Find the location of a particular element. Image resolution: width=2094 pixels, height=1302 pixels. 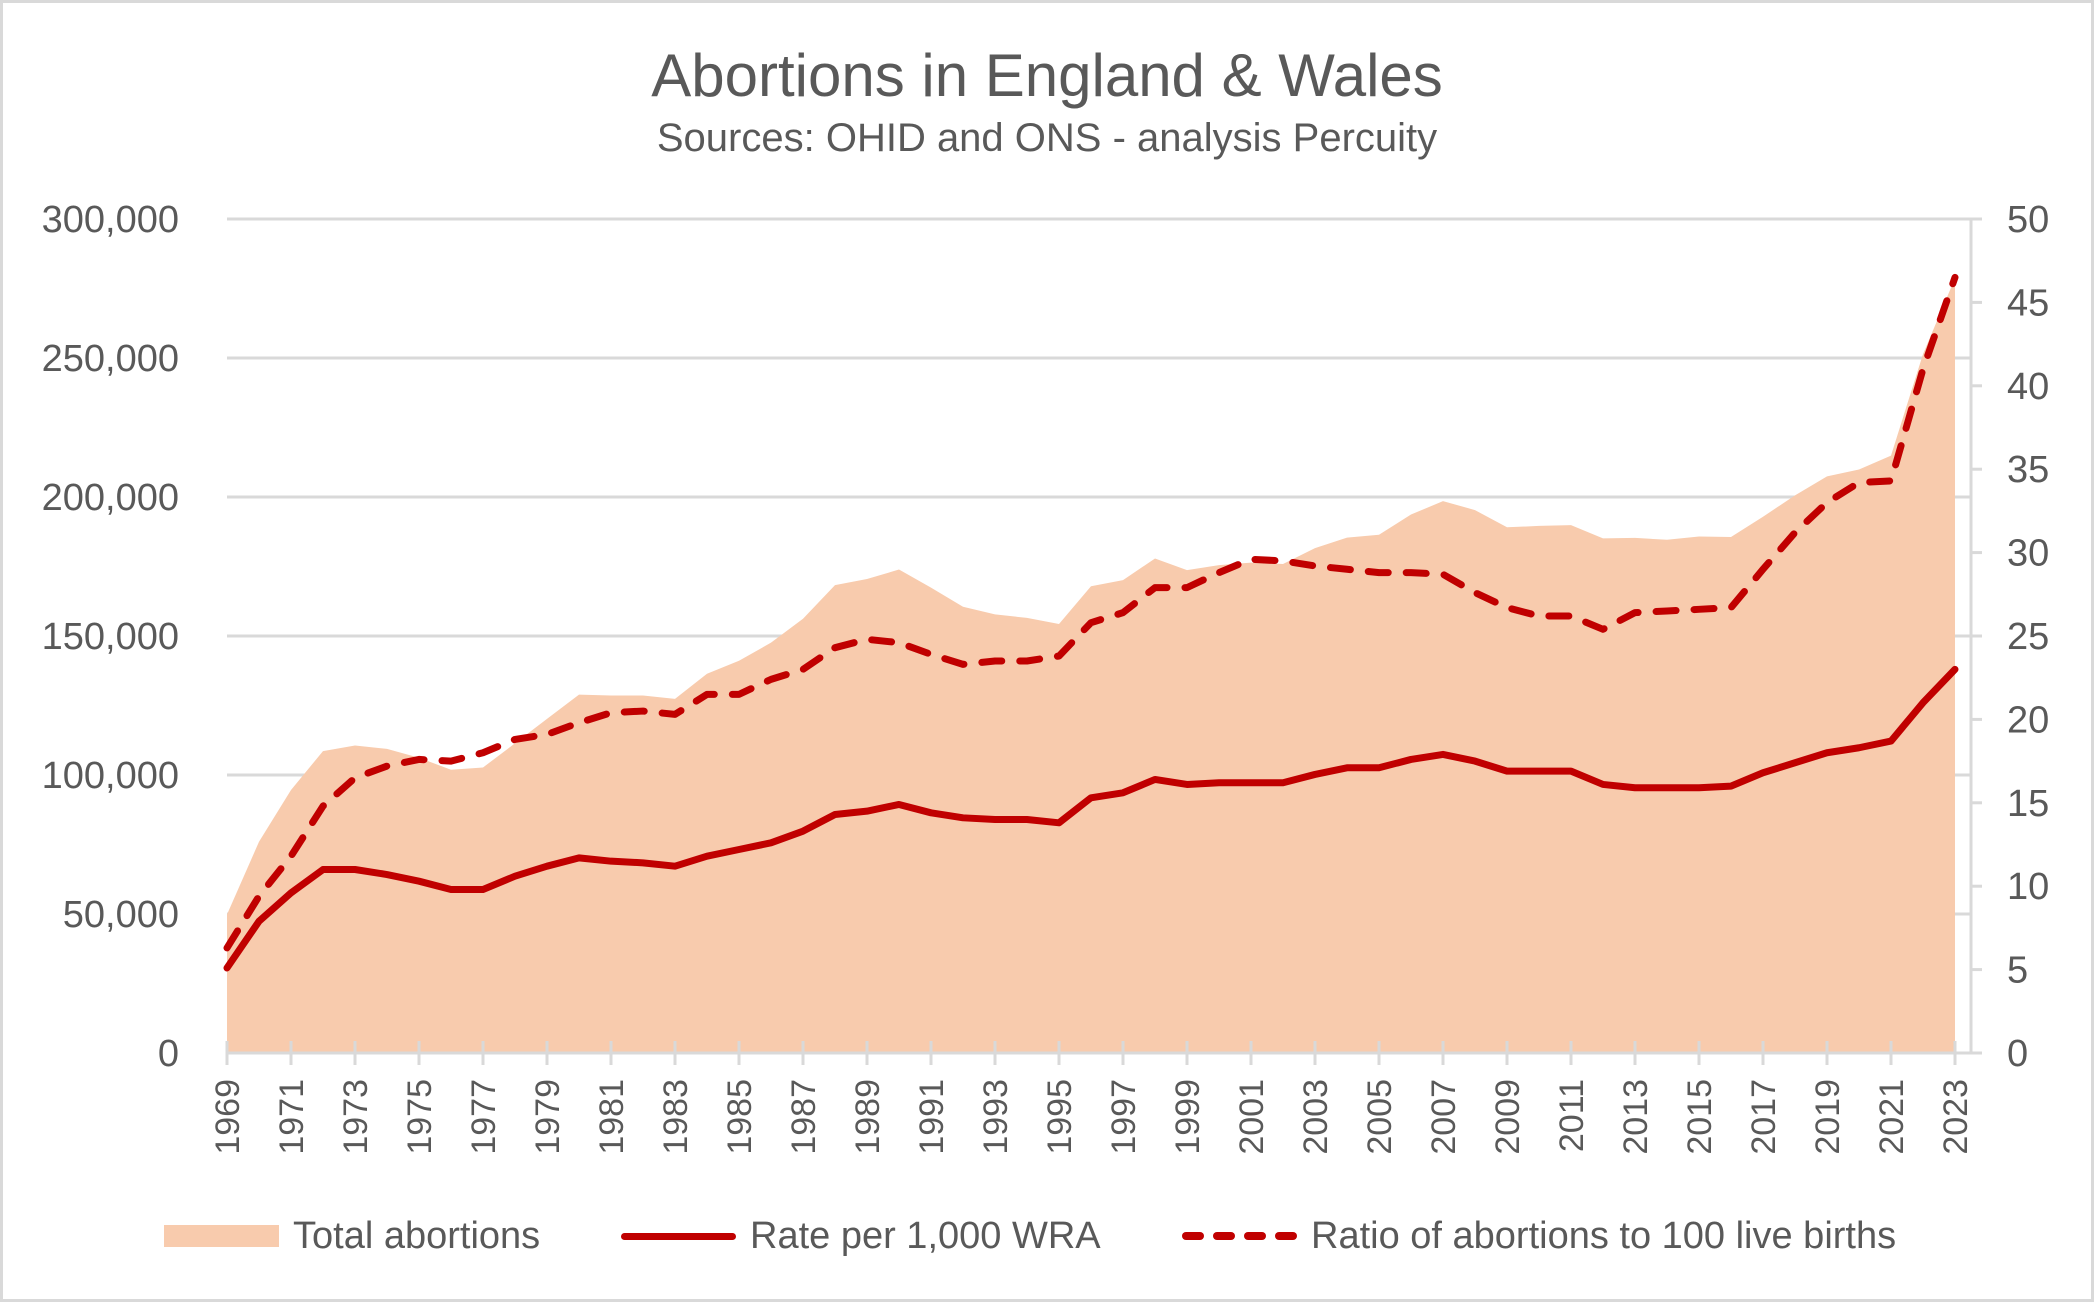

x-tick-label: 1987 is located at coordinates (804, 1117).